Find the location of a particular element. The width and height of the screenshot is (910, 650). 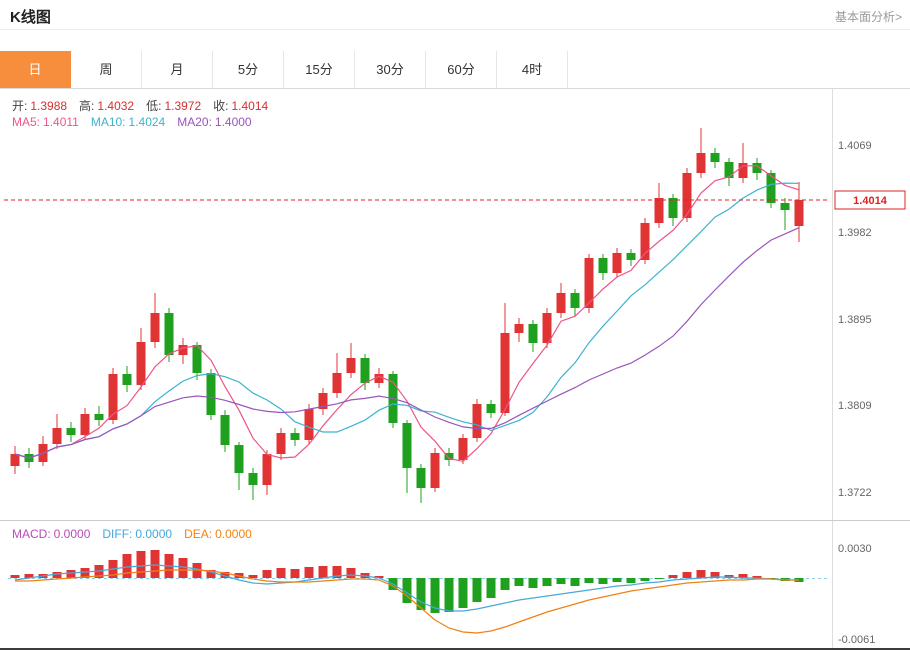

tab-month: 月 is located at coordinates (177, 69).